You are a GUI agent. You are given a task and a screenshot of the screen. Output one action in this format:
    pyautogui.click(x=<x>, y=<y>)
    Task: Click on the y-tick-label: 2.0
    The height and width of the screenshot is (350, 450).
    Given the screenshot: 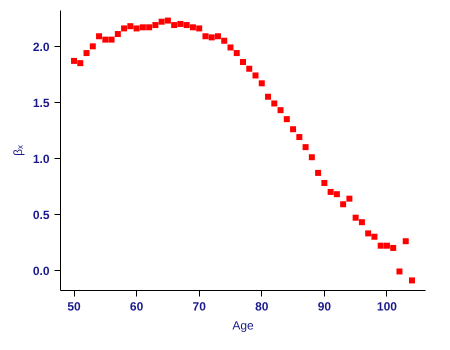 What is the action you would take?
    pyautogui.click(x=41, y=47)
    